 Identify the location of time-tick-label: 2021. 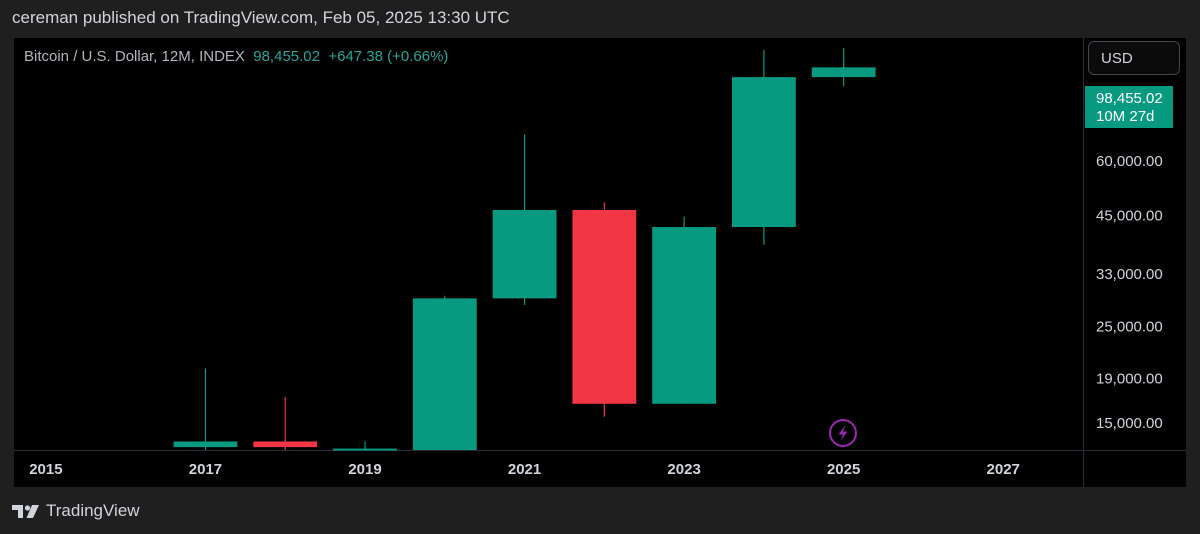
(524, 469).